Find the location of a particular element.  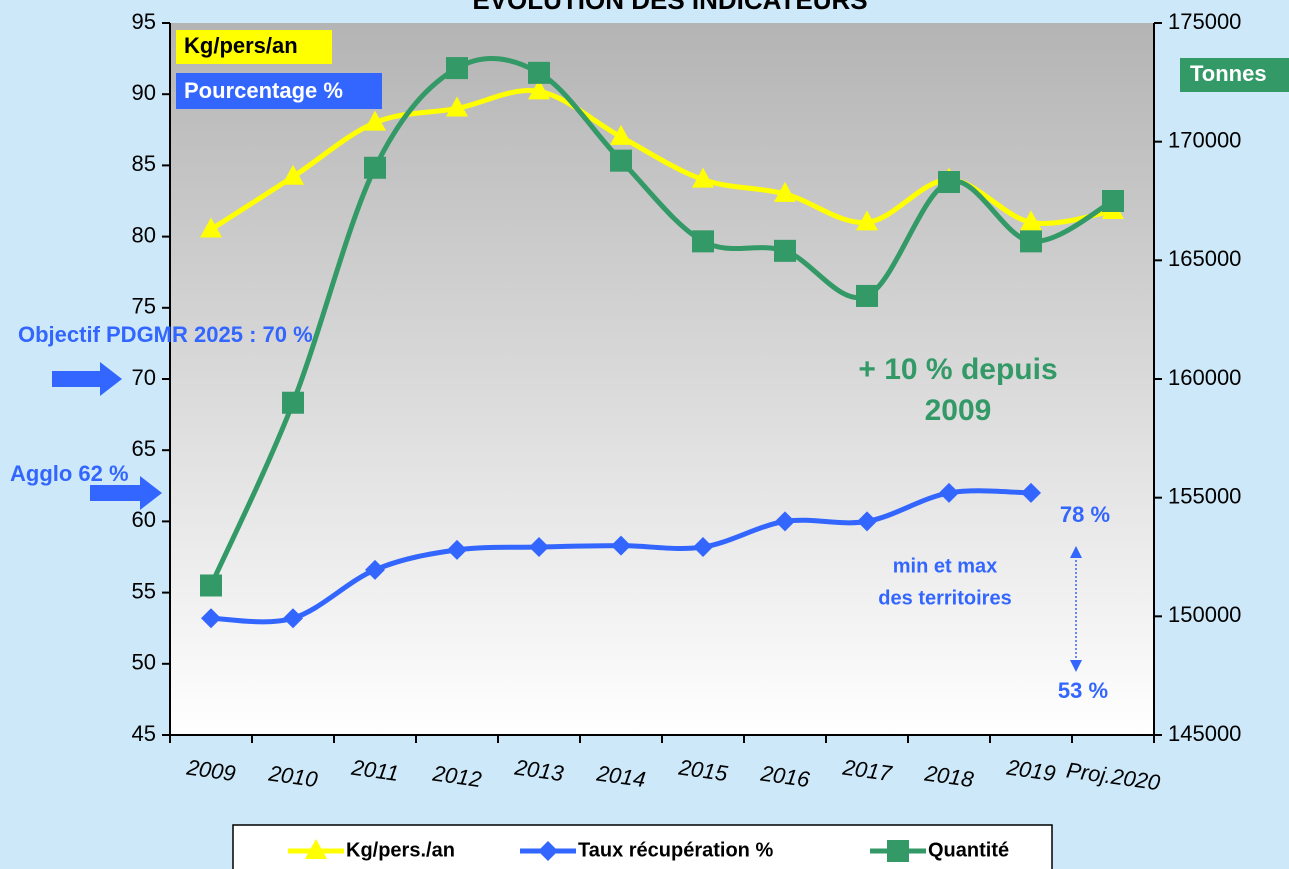

legend-label: Kg/pers./an is located at coordinates (400, 850).